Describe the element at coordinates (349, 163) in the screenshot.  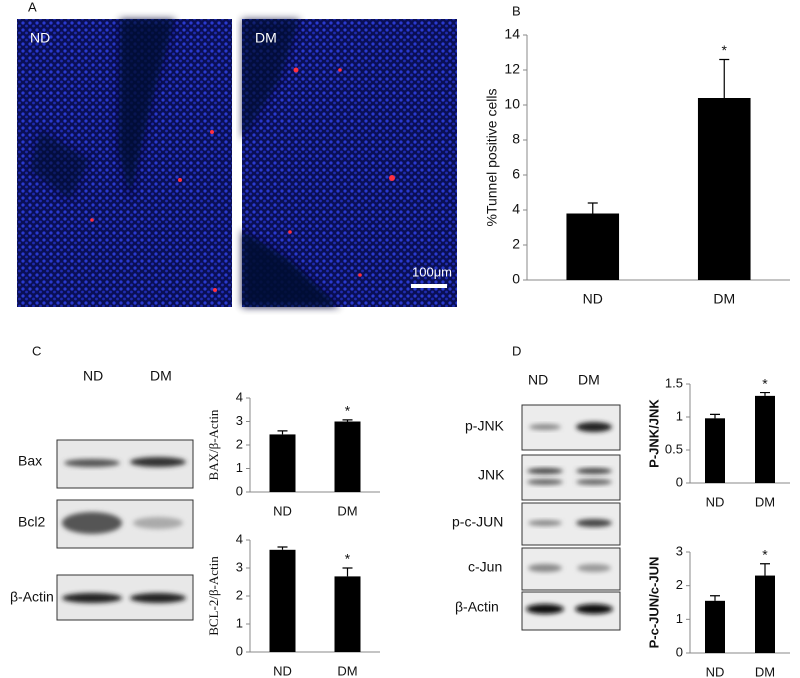
I see `micrograph-dm` at that location.